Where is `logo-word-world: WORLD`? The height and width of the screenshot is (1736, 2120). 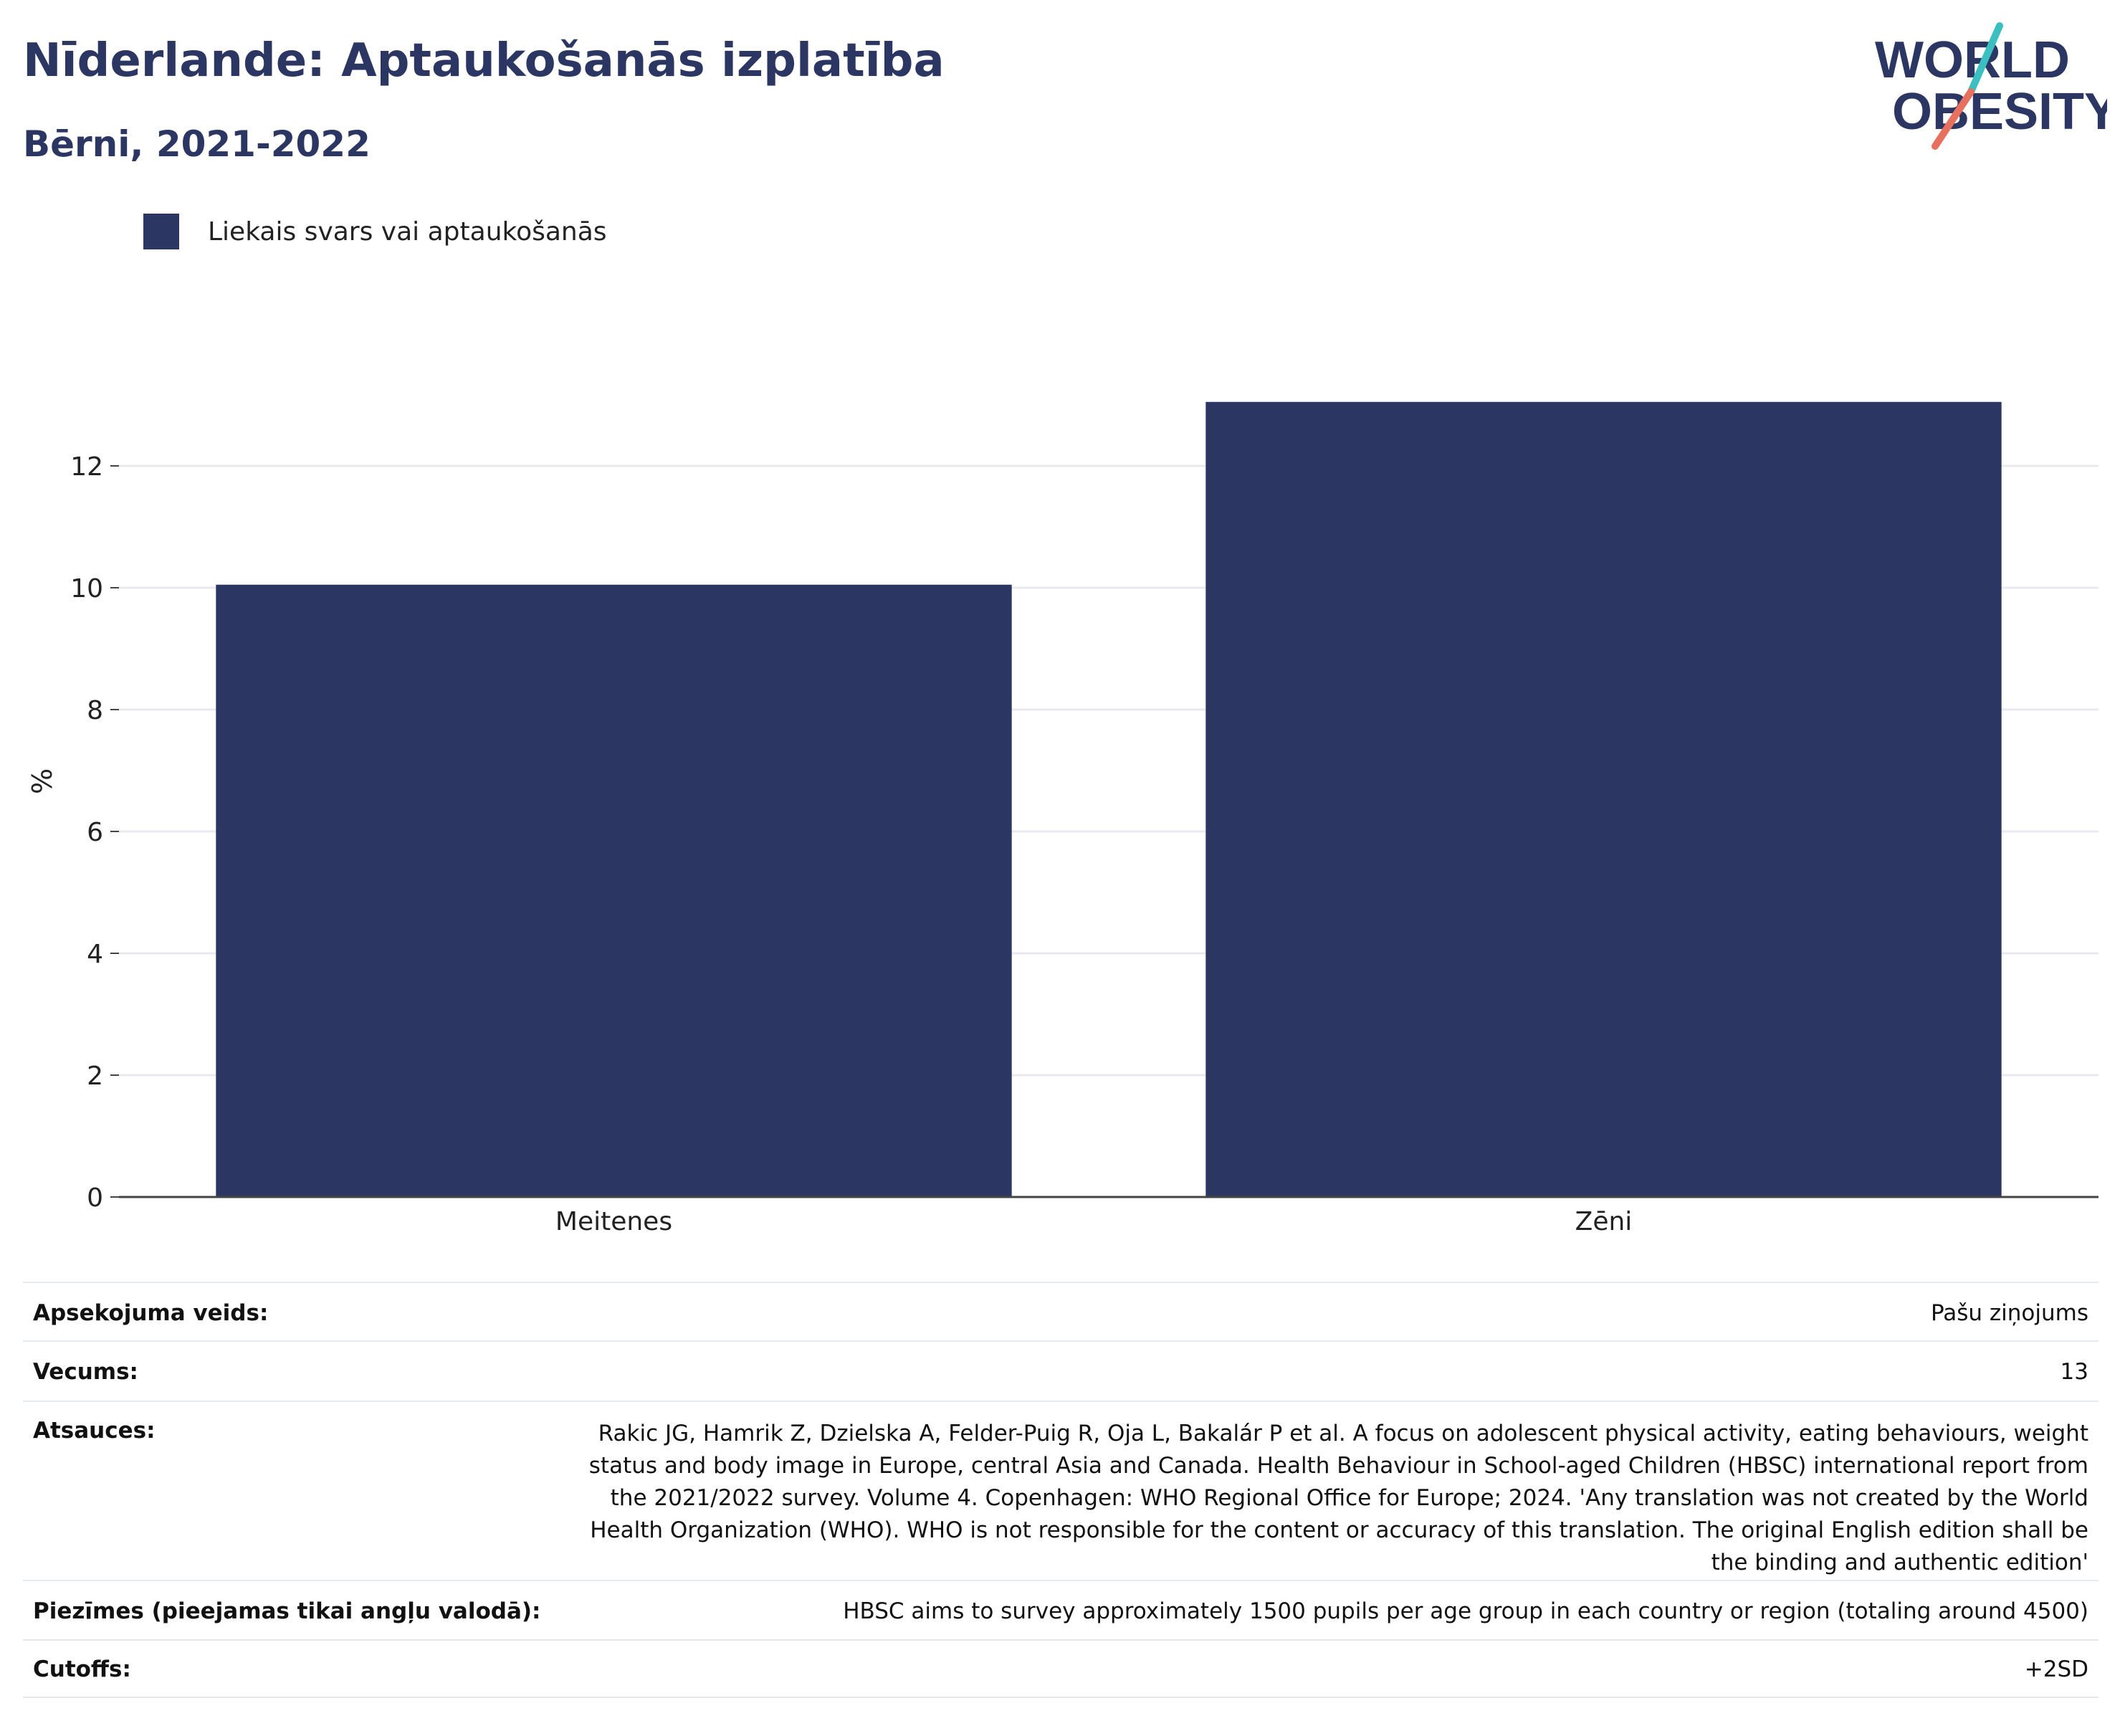 logo-word-world: WORLD is located at coordinates (1973, 60).